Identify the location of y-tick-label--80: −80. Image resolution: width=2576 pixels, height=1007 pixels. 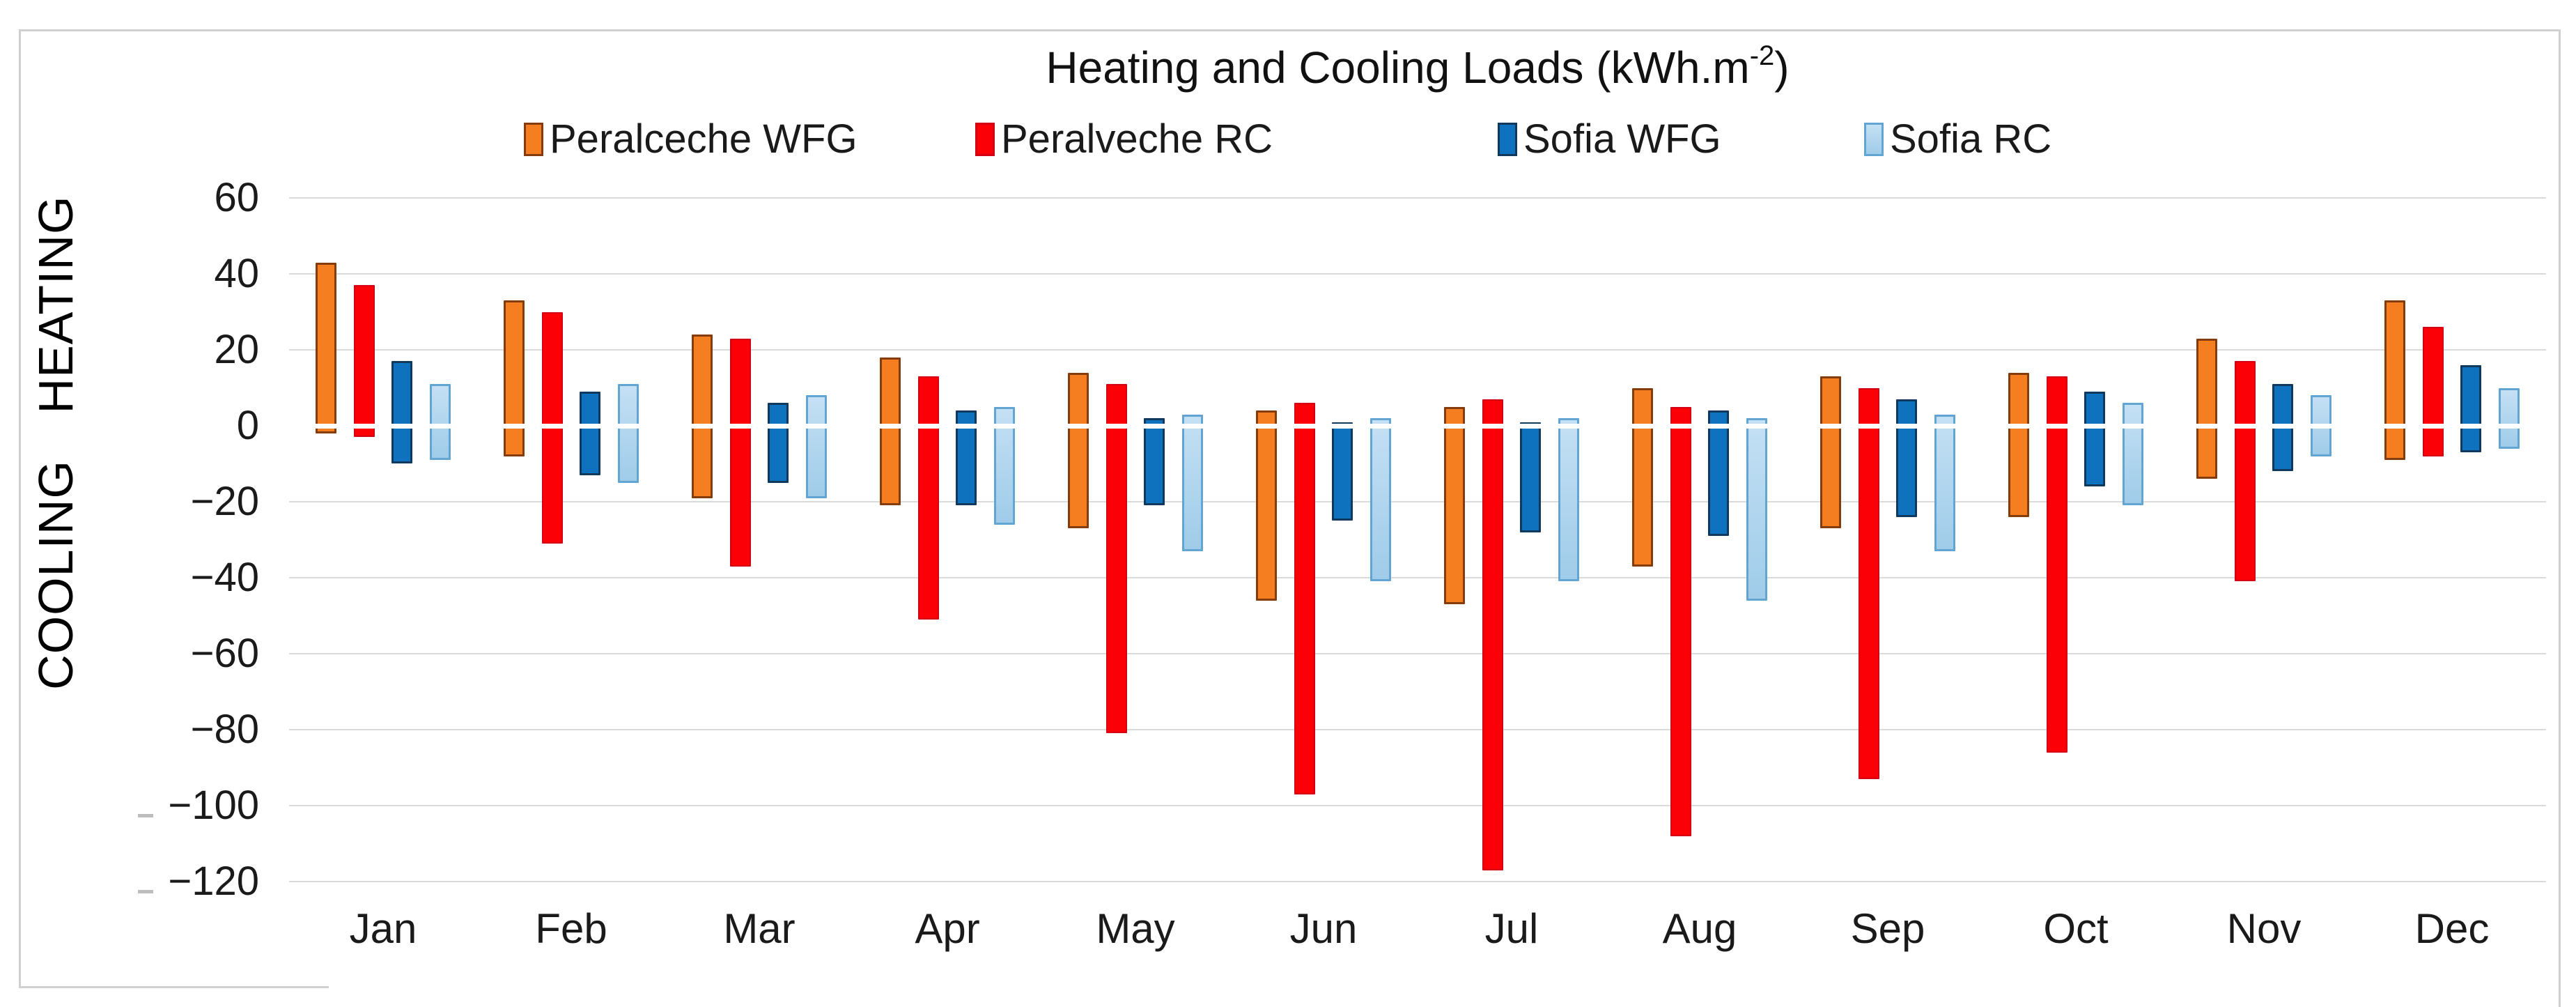
(224, 729).